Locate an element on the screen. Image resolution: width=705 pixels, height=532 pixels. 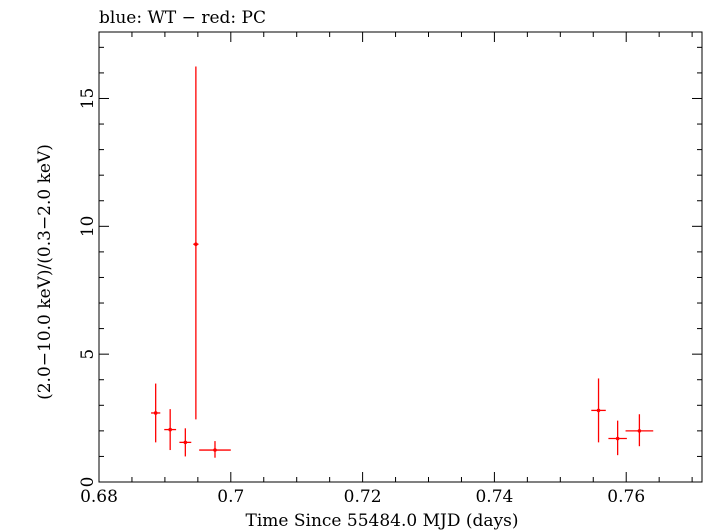
y-tick-label: 5 is located at coordinates (88, 354).